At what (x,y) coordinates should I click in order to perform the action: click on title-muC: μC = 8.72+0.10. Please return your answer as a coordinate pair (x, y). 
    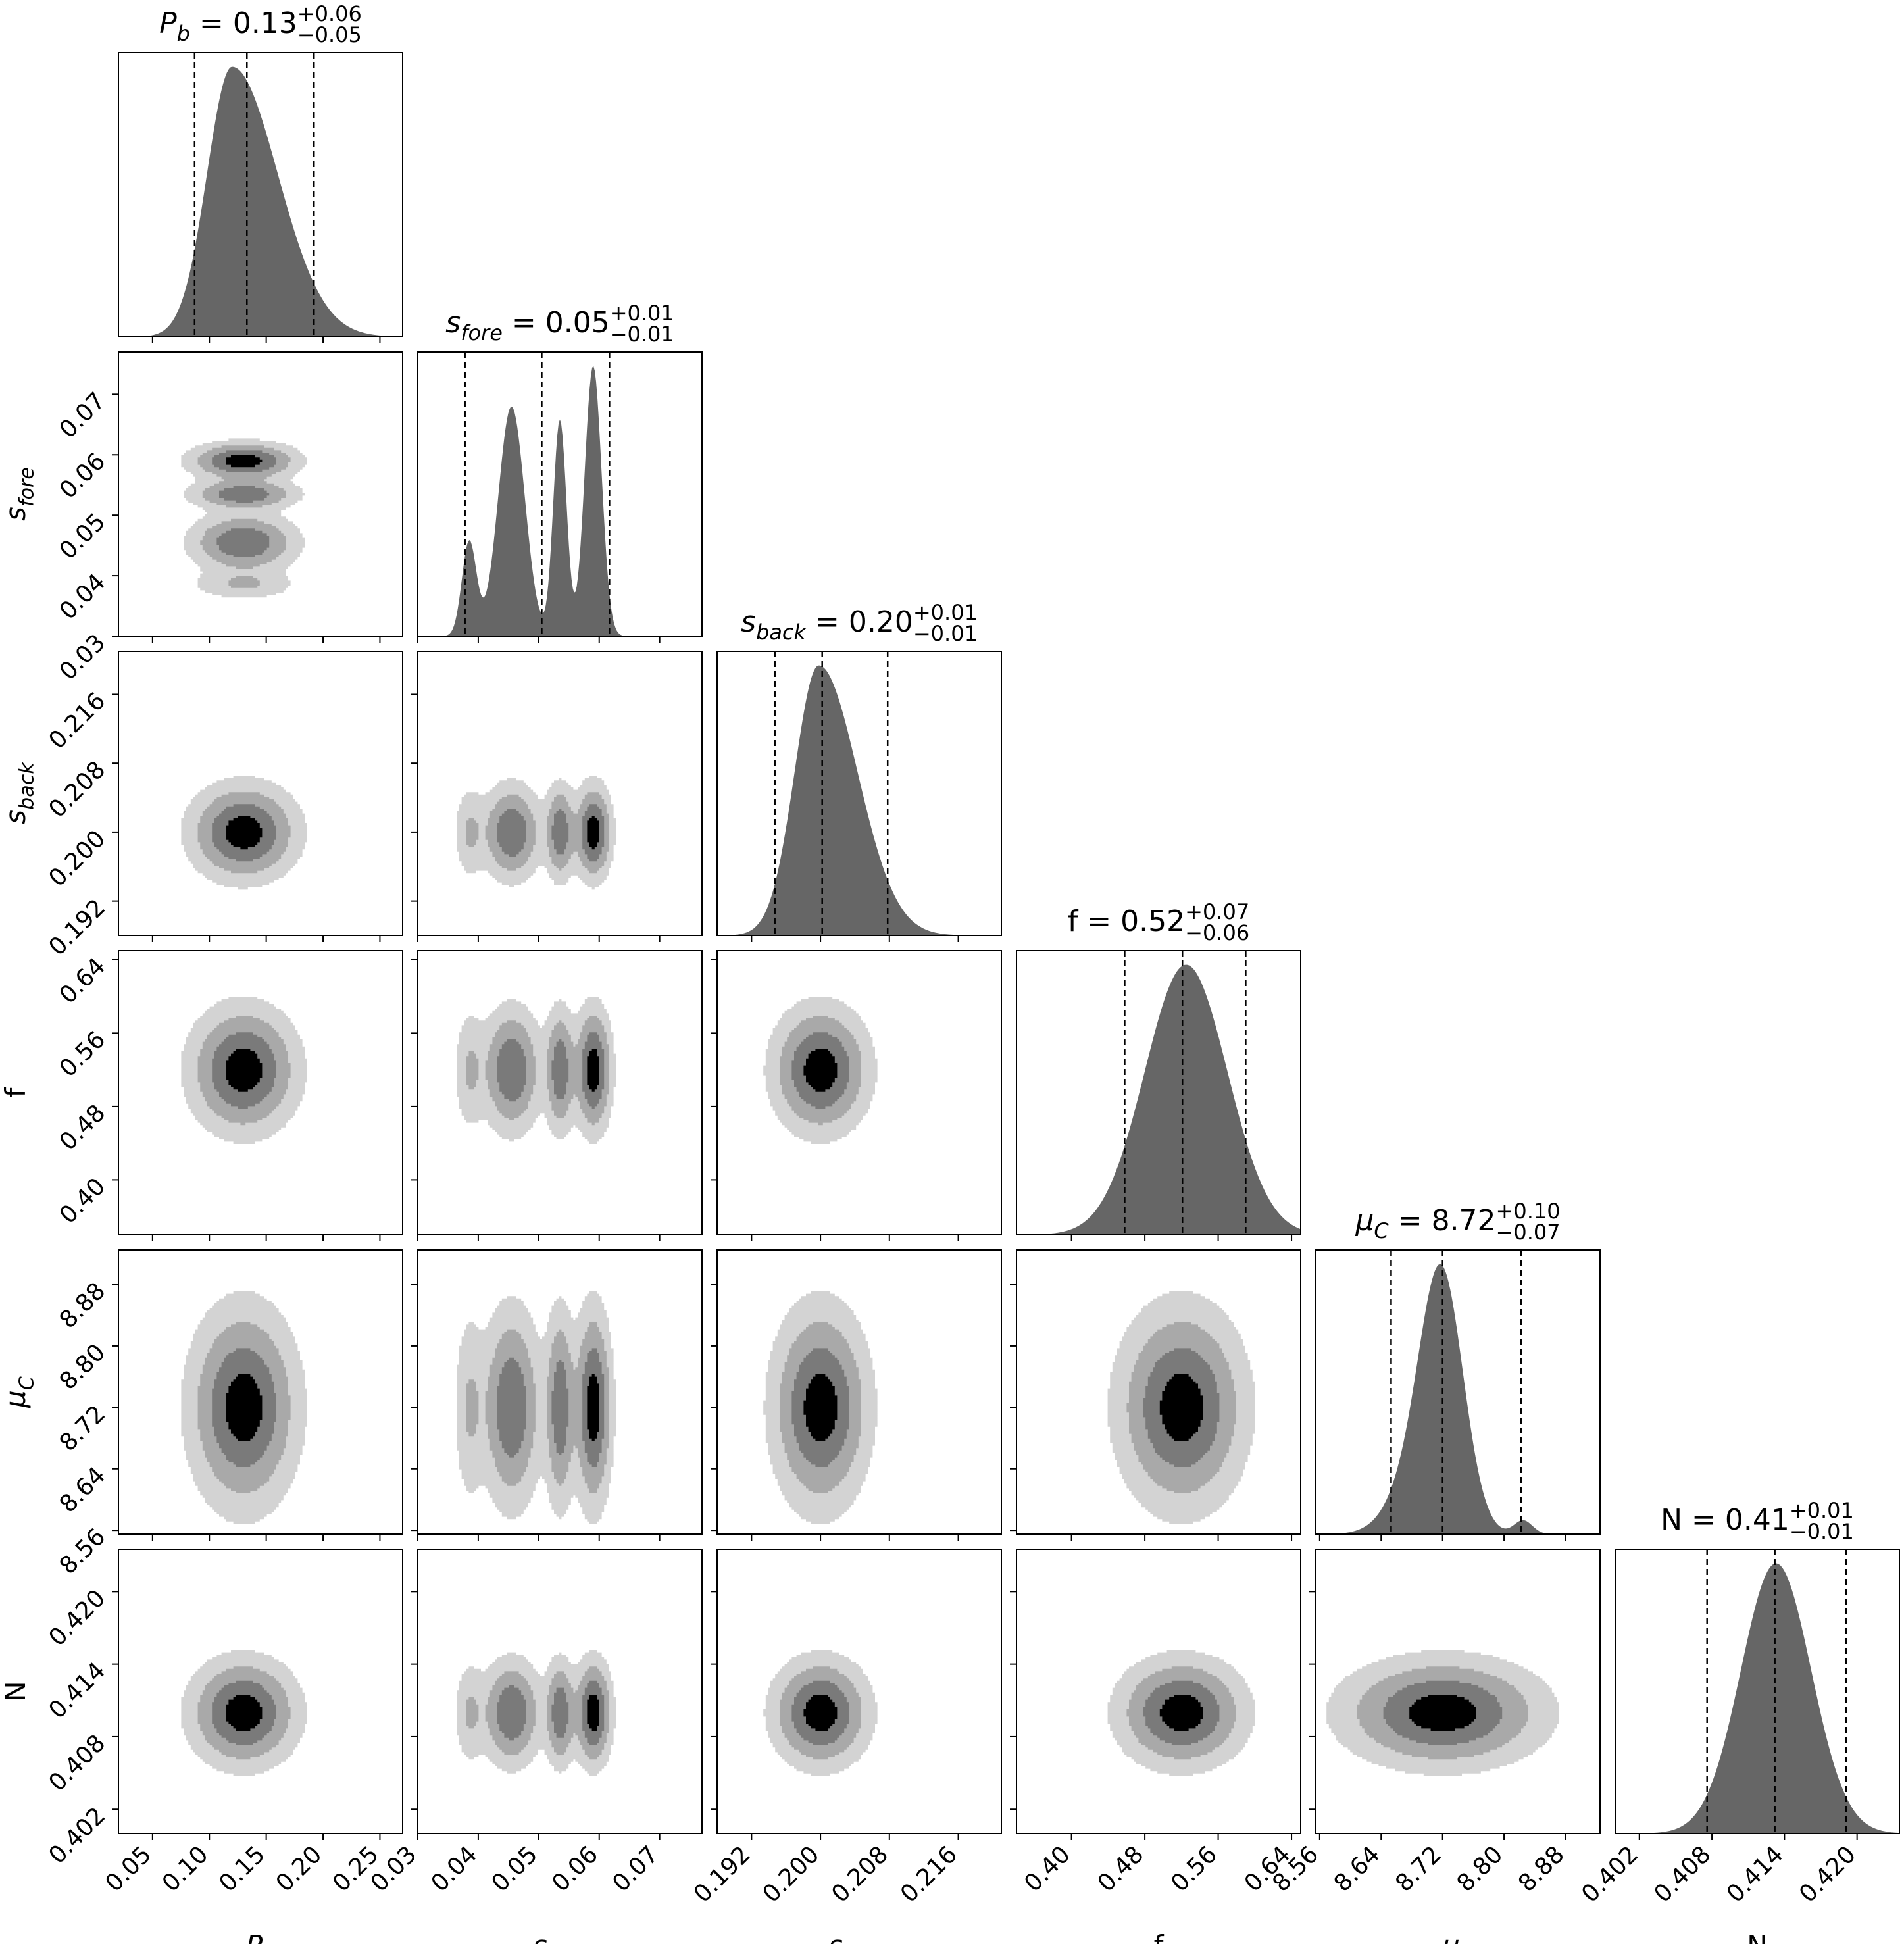
    Looking at the image, I should click on (1457, 1221).